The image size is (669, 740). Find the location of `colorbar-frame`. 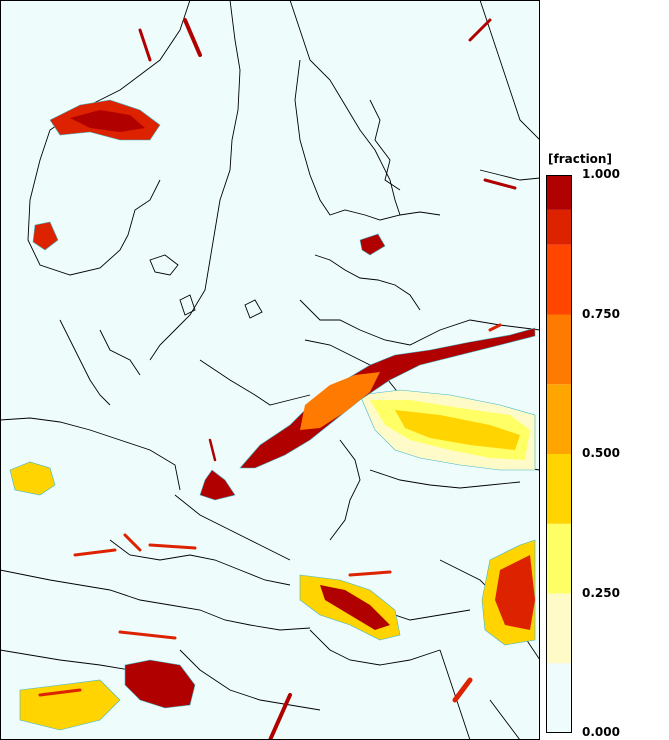

colorbar-frame is located at coordinates (559, 454).